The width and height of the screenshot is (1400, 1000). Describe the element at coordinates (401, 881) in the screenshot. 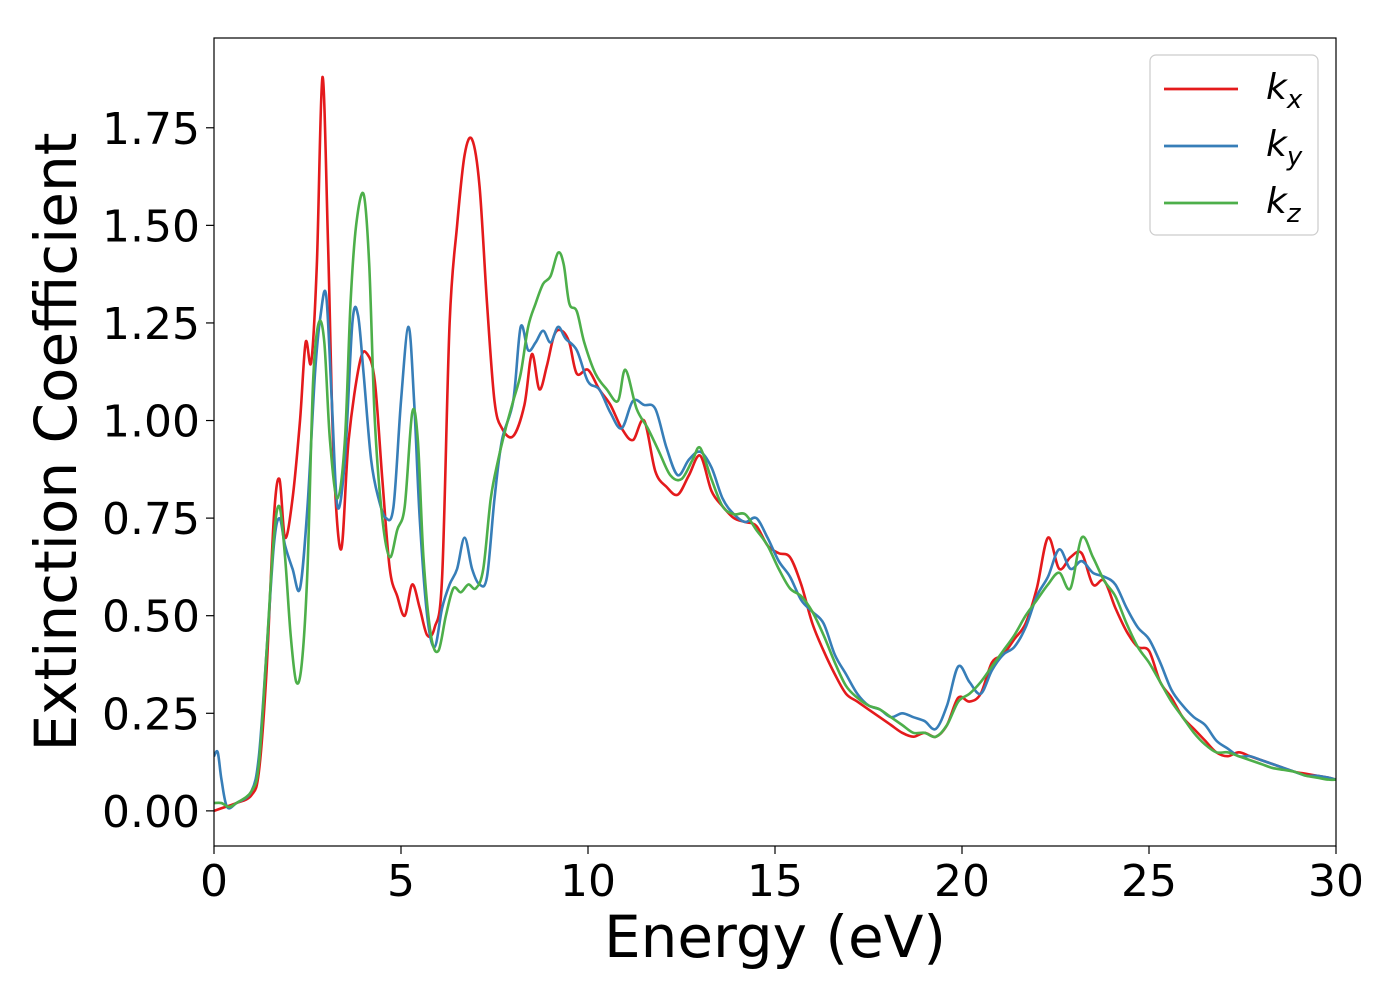

I see `x-tick-label: 5` at that location.